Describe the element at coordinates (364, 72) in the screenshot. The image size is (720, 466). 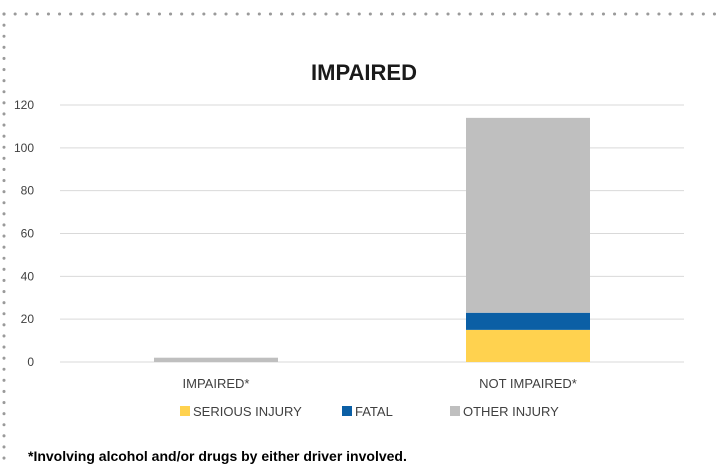
I see `chart-title: IMPAIRED` at that location.